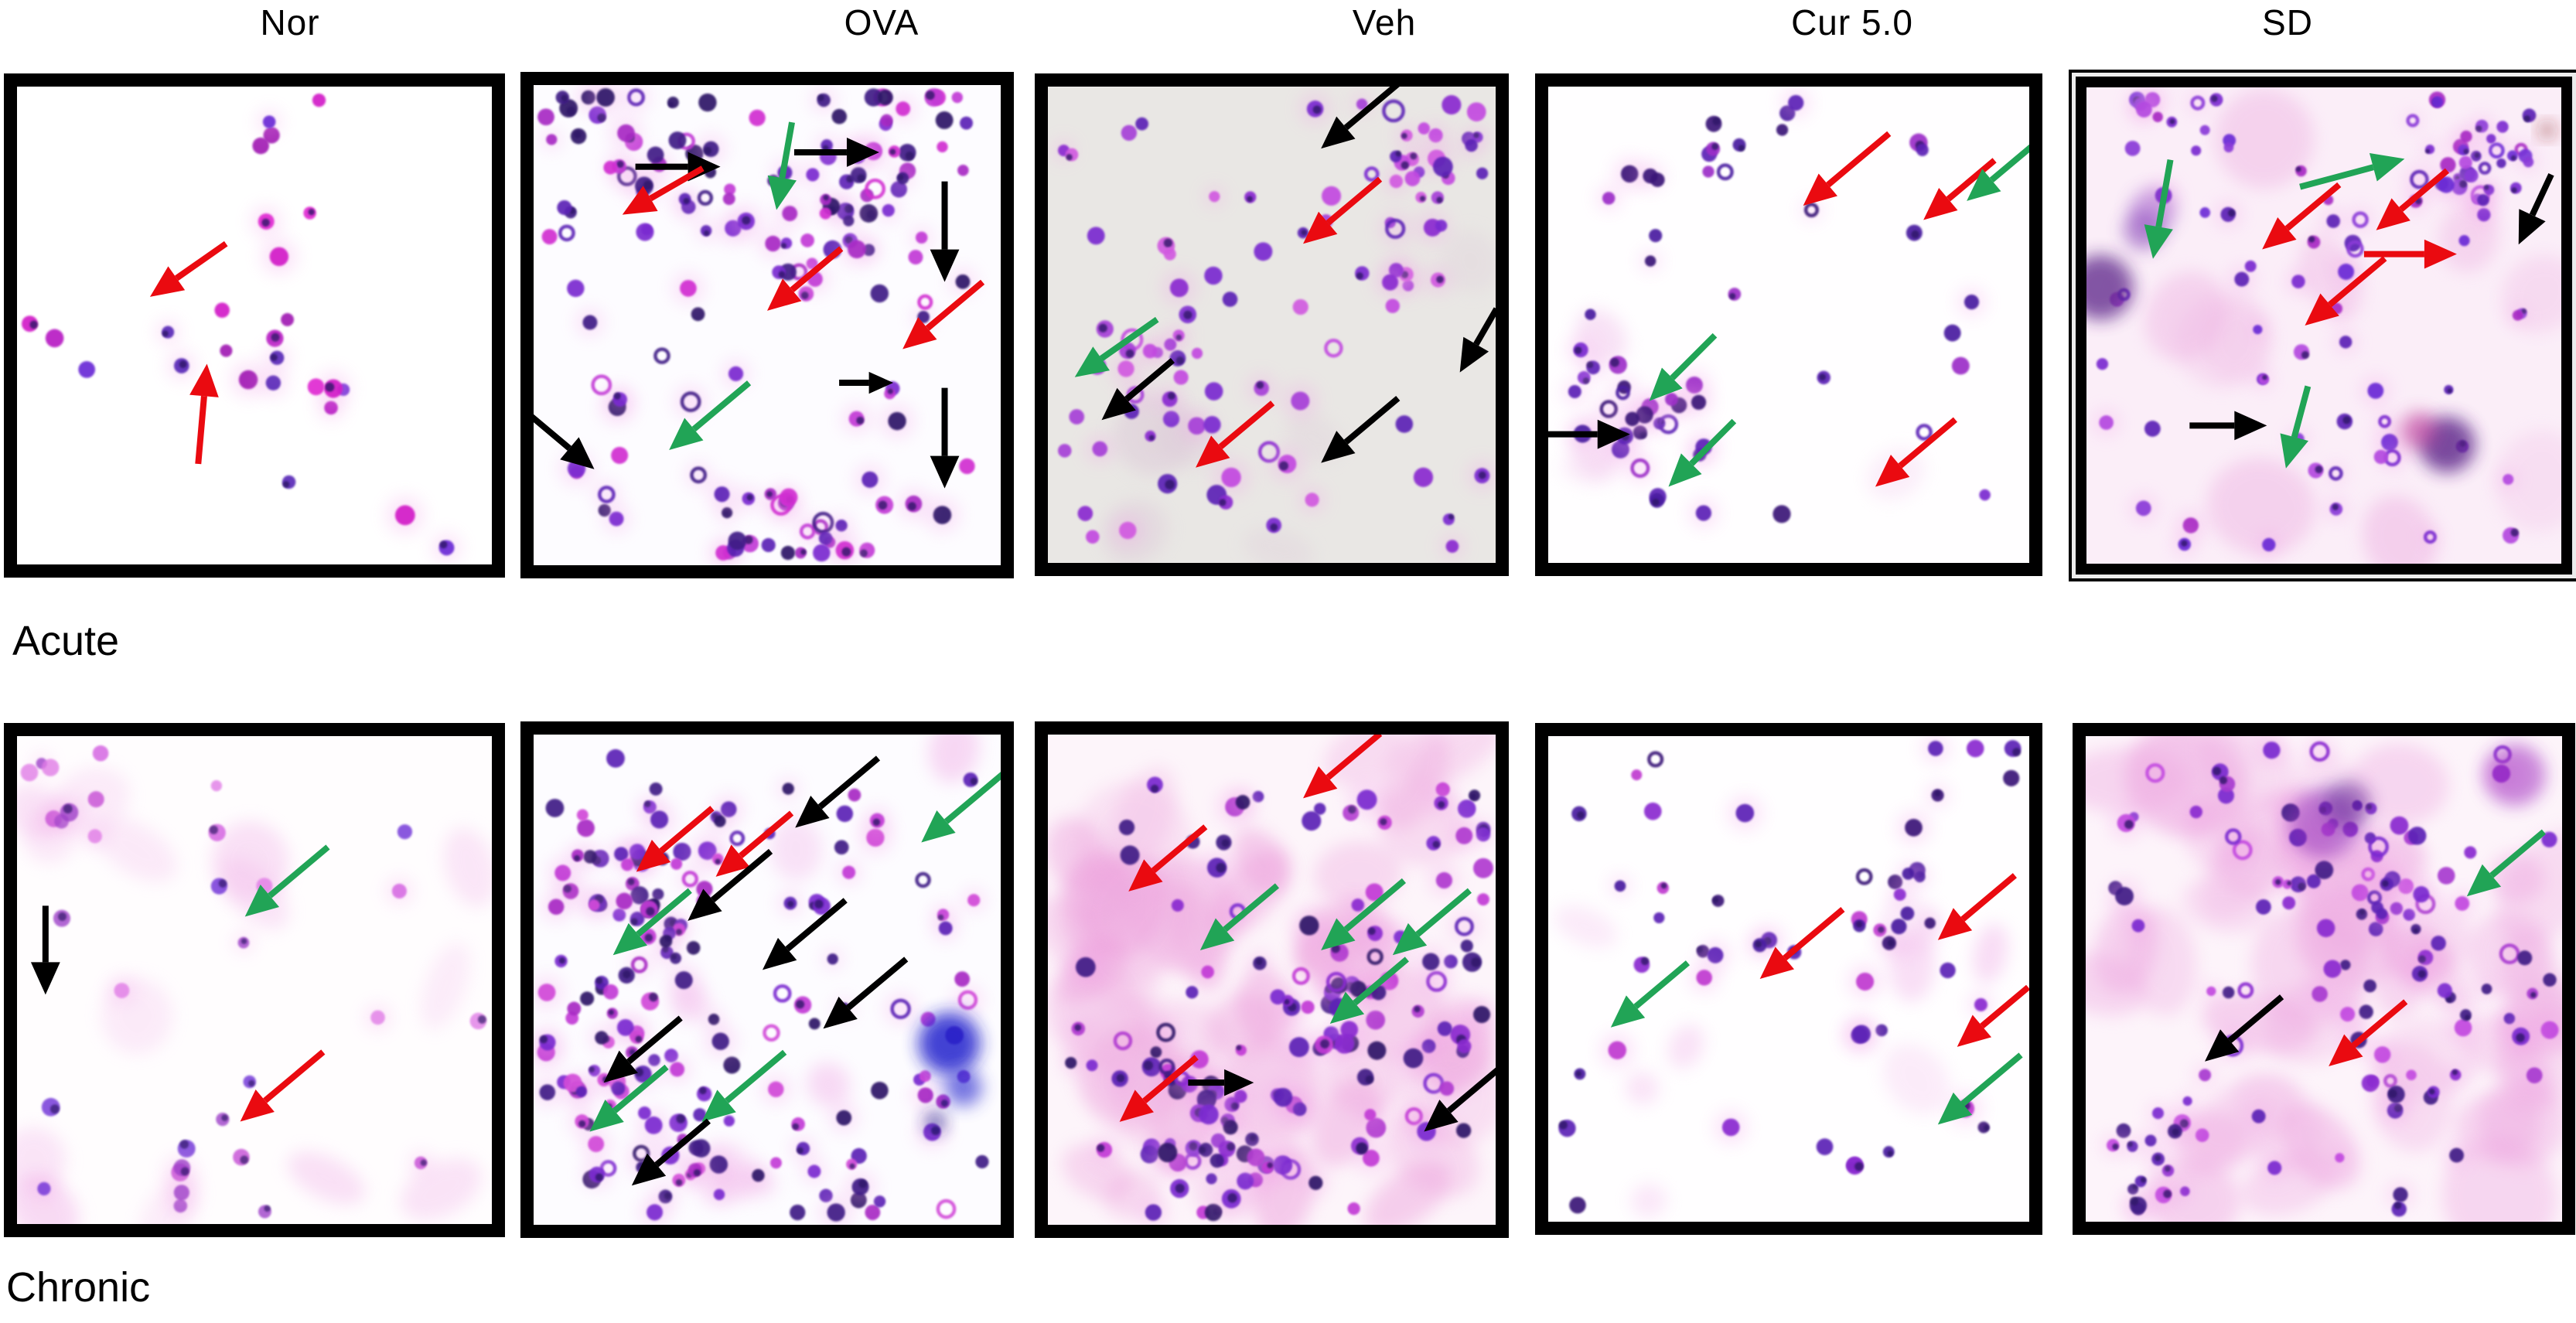 The height and width of the screenshot is (1323, 2576). Describe the element at coordinates (882, 22) in the screenshot. I see `column-label-ova: OVA` at that location.